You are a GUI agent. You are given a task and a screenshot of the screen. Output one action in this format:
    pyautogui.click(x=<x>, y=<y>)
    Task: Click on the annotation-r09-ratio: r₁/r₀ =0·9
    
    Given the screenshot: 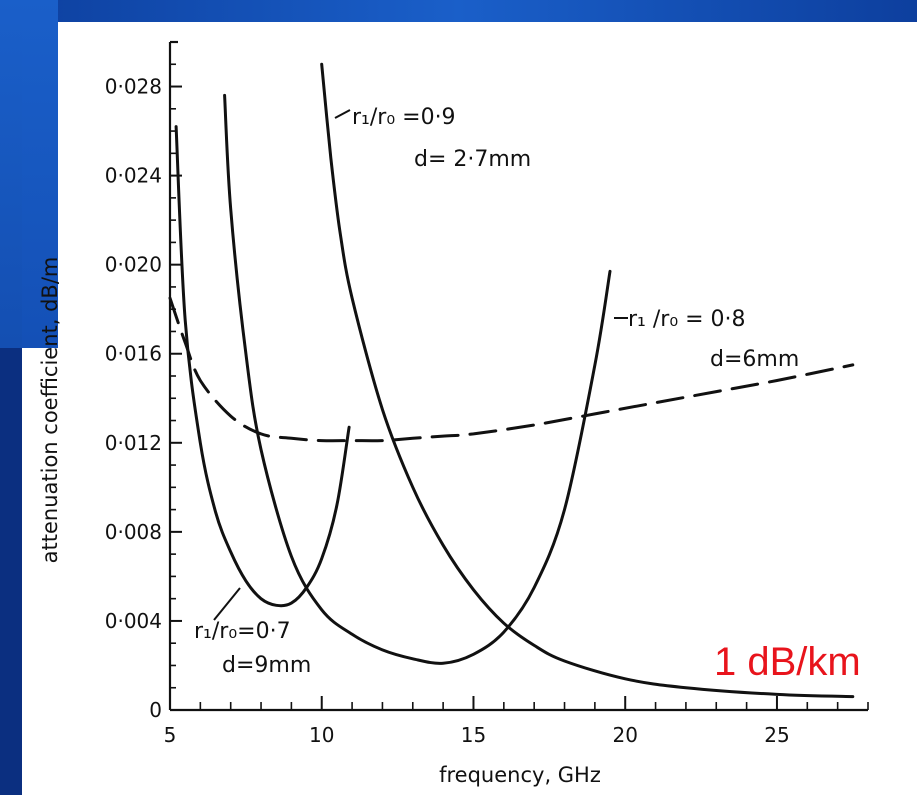 What is the action you would take?
    pyautogui.click(x=404, y=117)
    